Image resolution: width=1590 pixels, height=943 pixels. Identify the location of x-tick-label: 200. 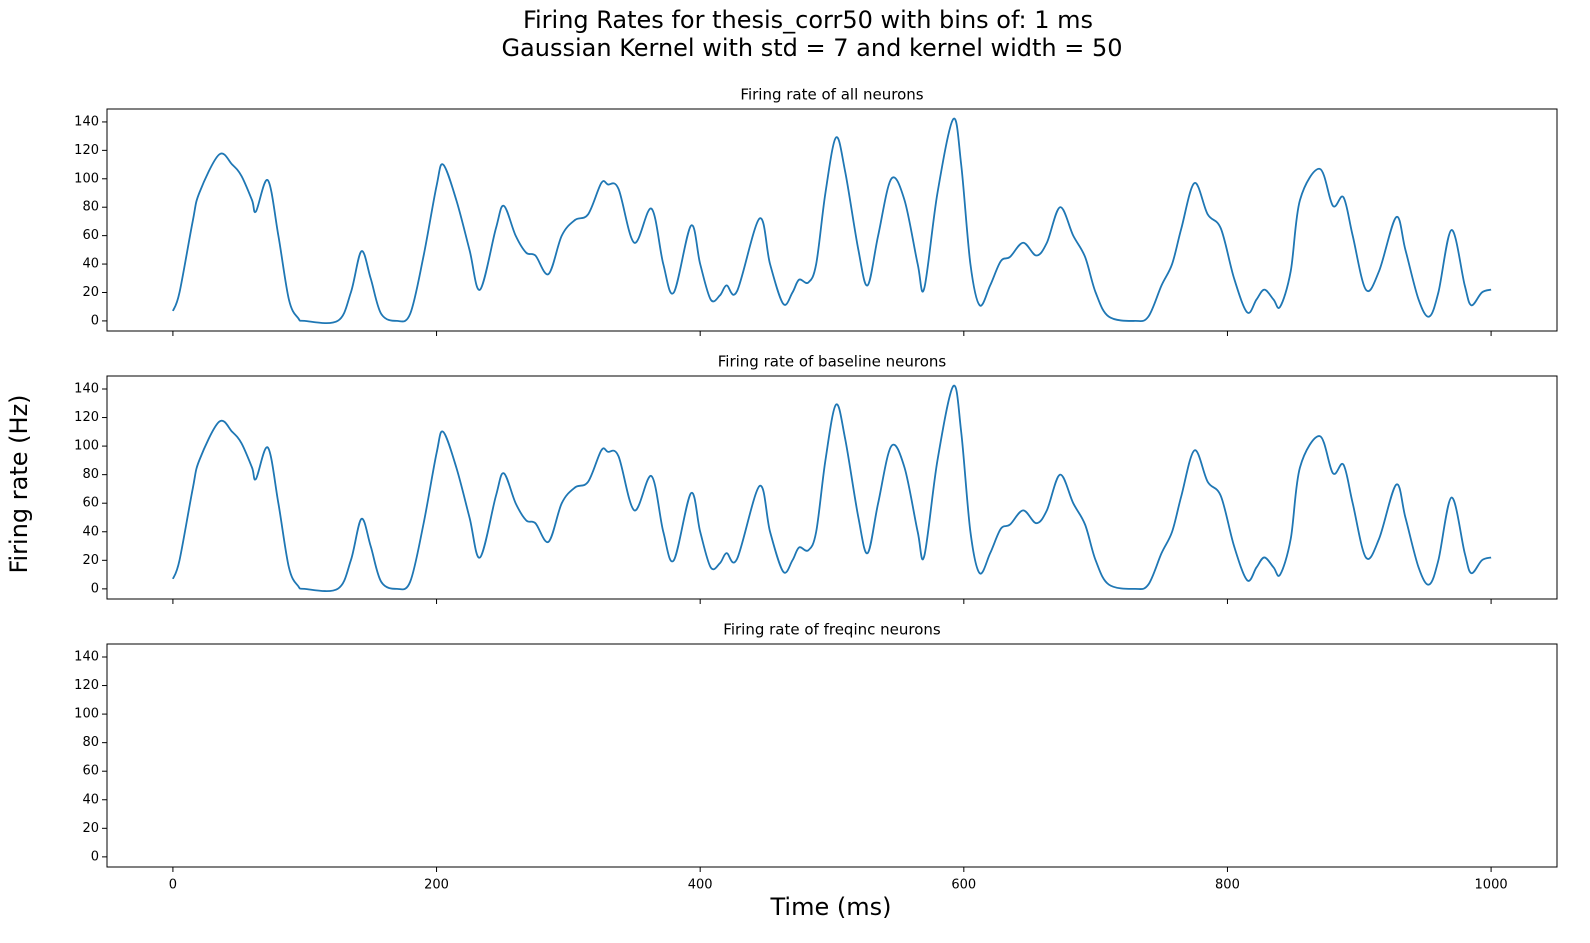
(436, 885).